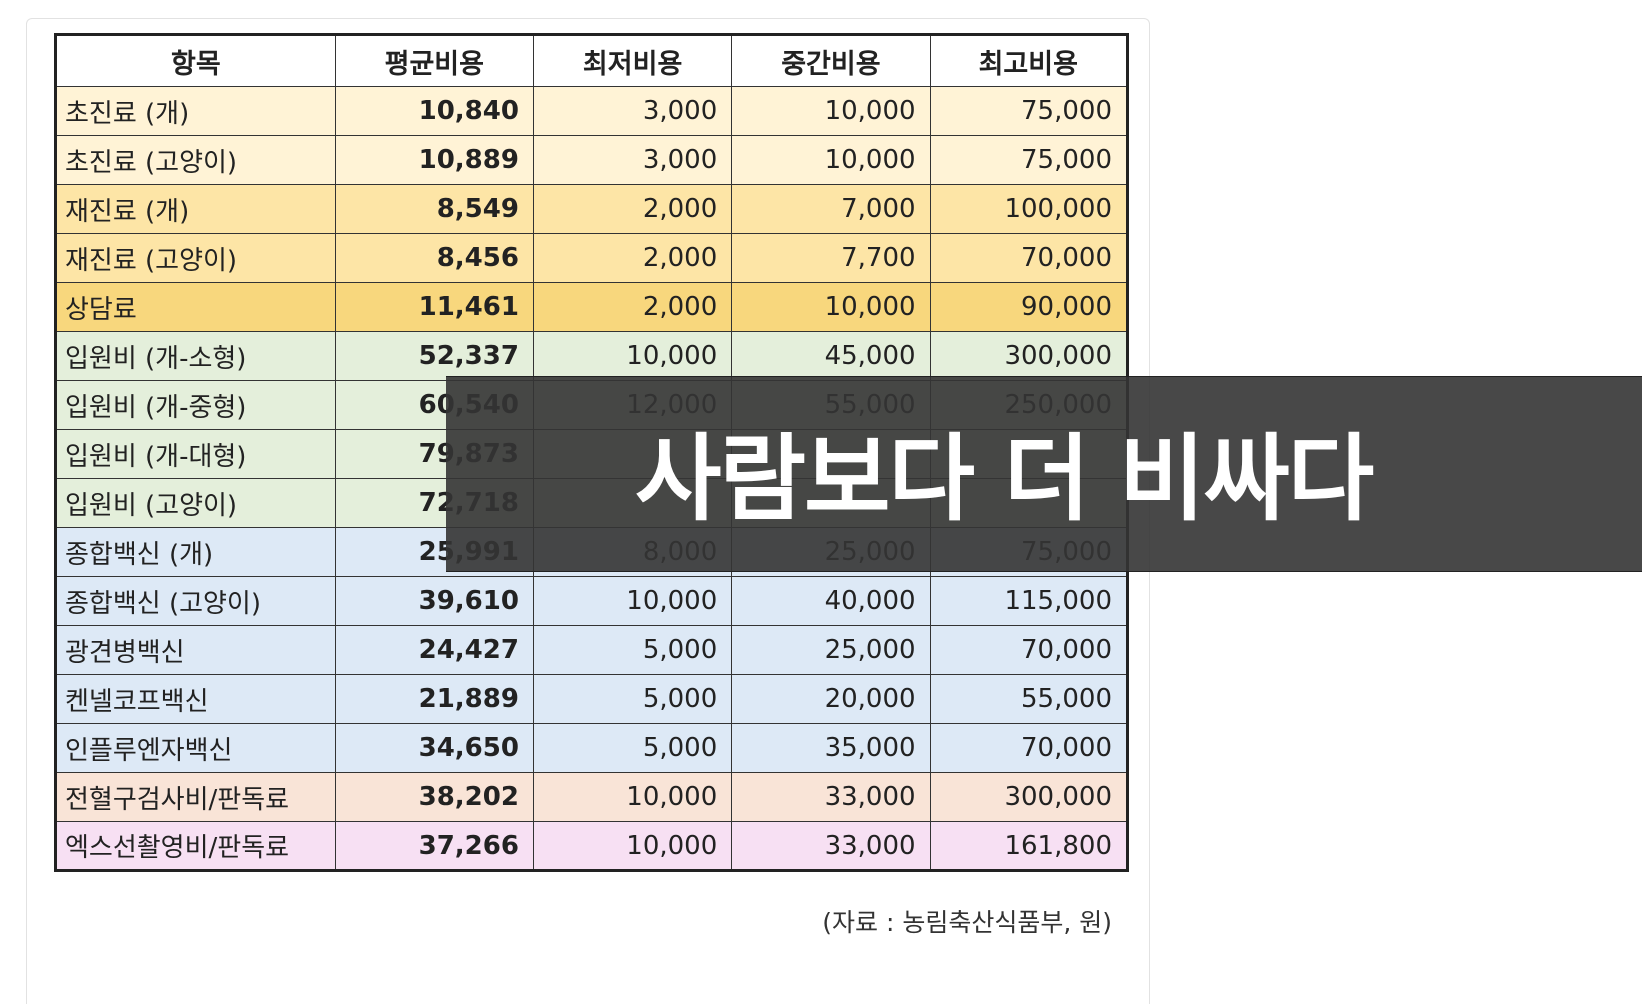  Describe the element at coordinates (195, 503) in the screenshot. I see `cell-item: 입원비 (고양이)` at that location.